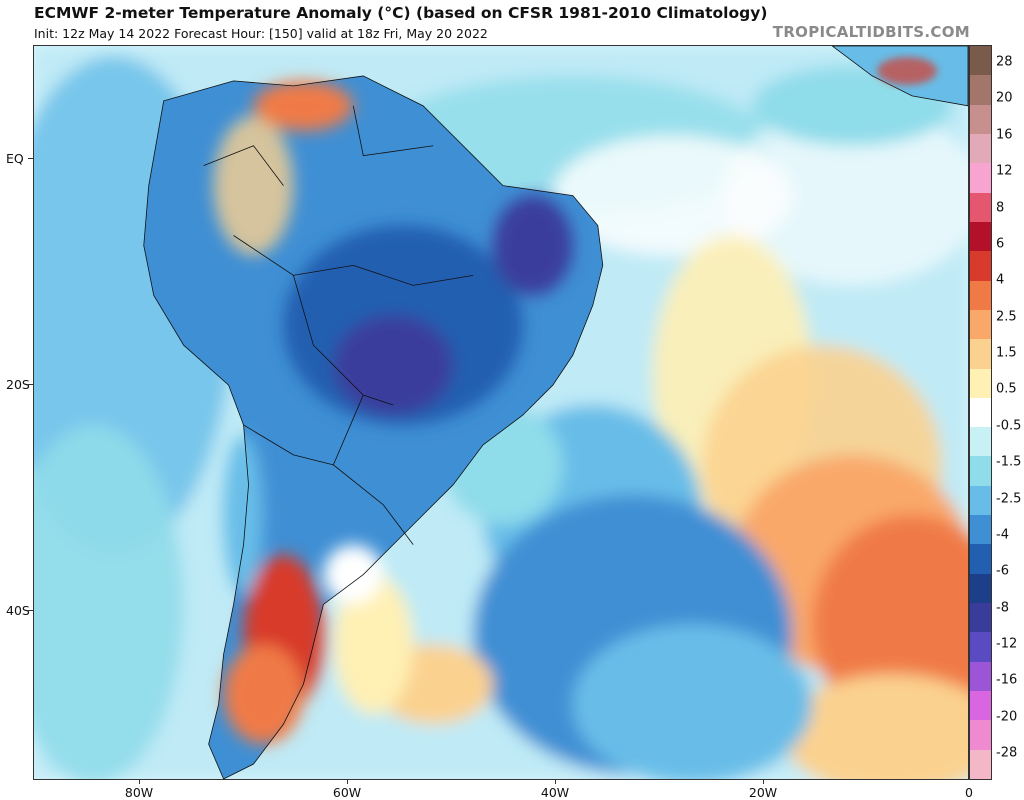 This screenshot has width=1024, height=800. I want to click on lon-label-80w: 80W, so click(139, 792).